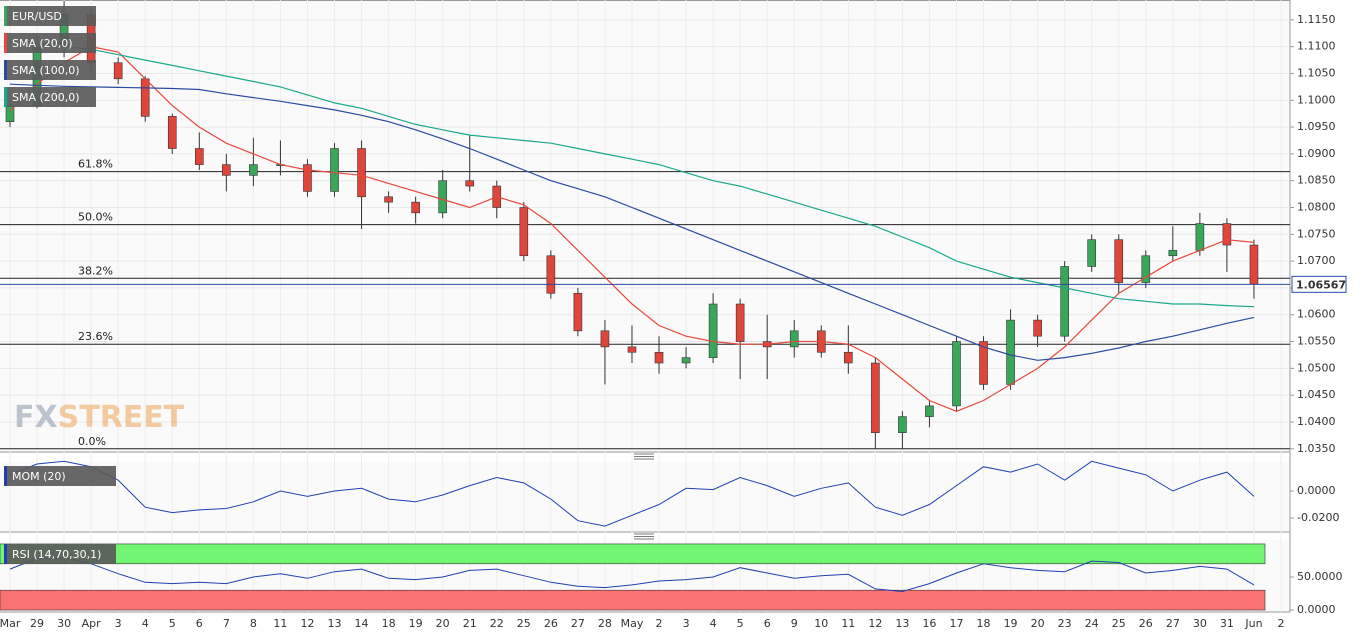 This screenshot has width=1360, height=638. Describe the element at coordinates (497, 623) in the screenshot. I see `x-tick-label: 22` at that location.